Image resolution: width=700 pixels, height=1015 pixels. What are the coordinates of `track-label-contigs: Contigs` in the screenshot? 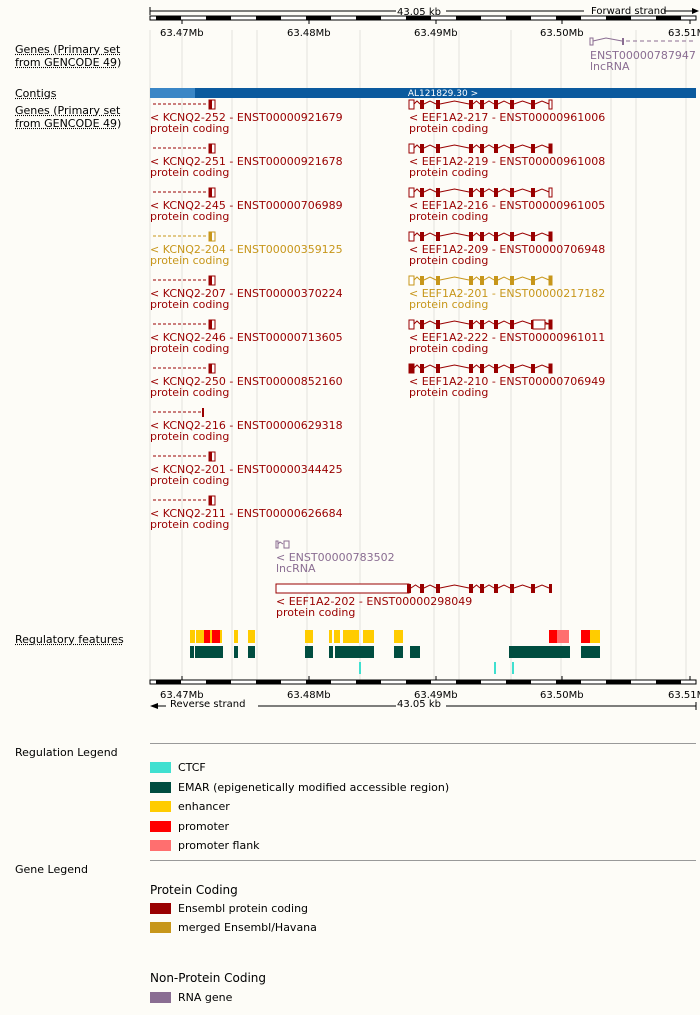 It's located at (35, 93).